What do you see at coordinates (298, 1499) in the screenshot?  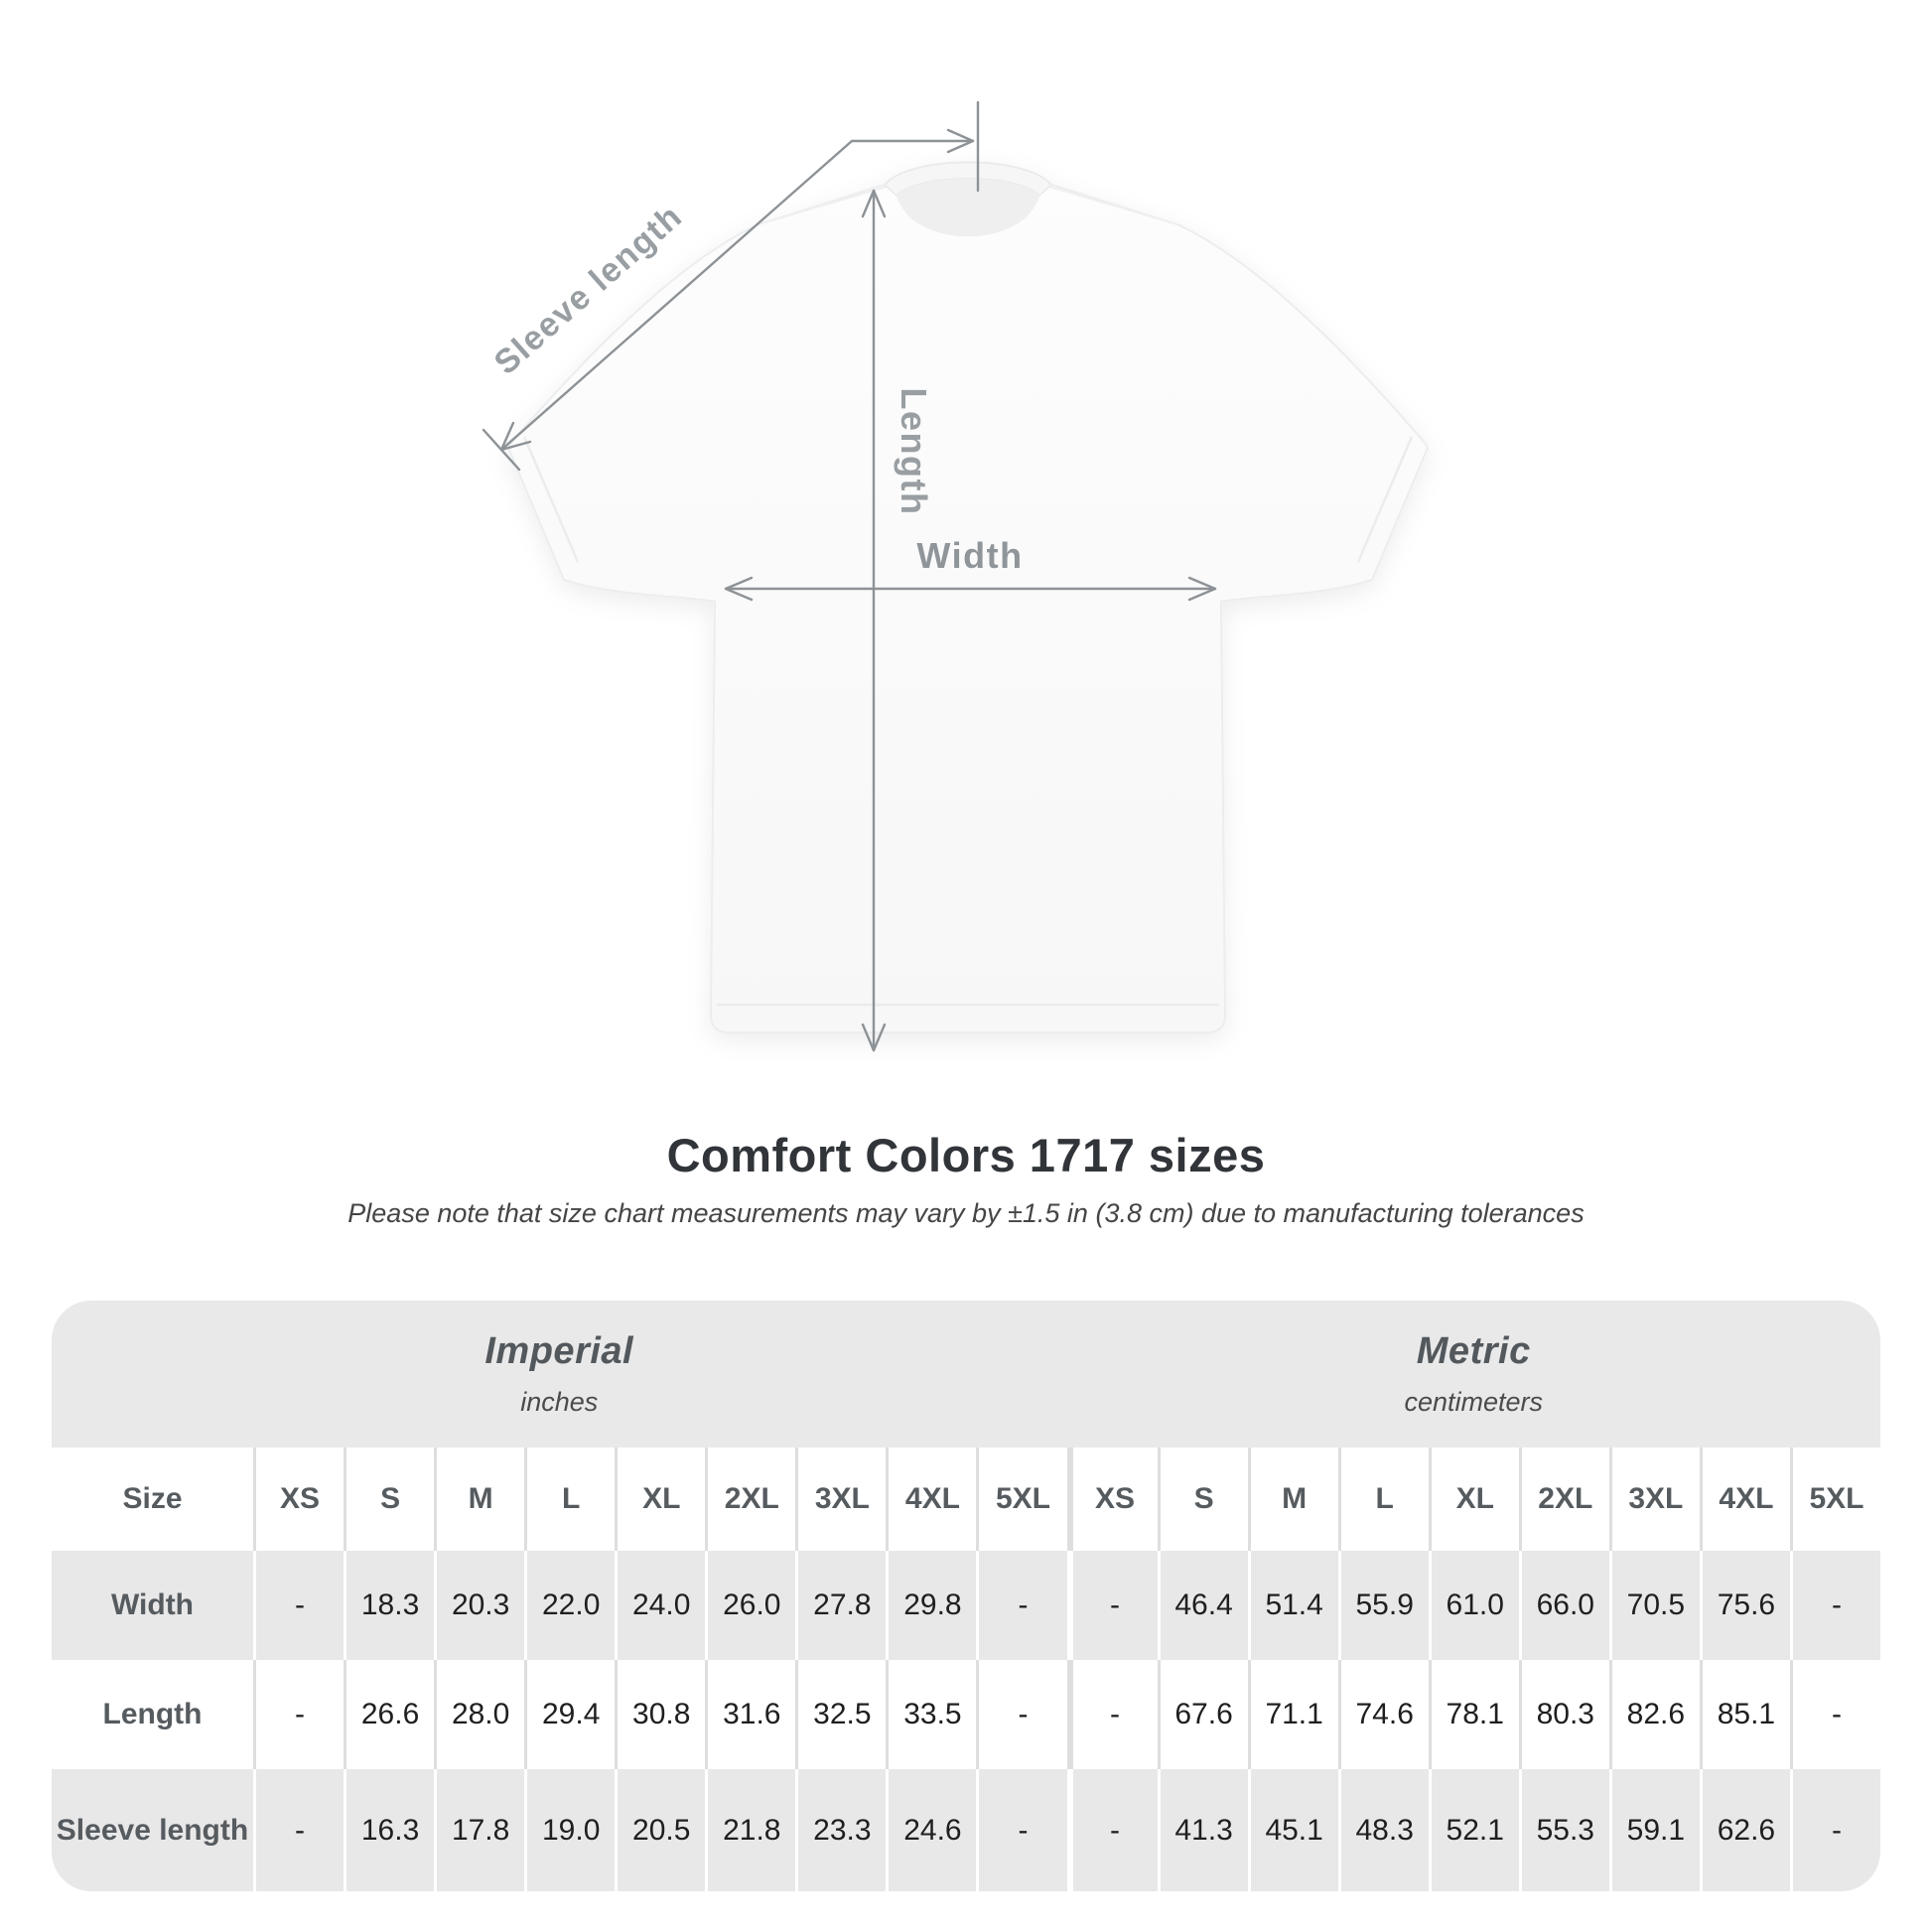 I see `size-header-imperial-xs: XS` at bounding box center [298, 1499].